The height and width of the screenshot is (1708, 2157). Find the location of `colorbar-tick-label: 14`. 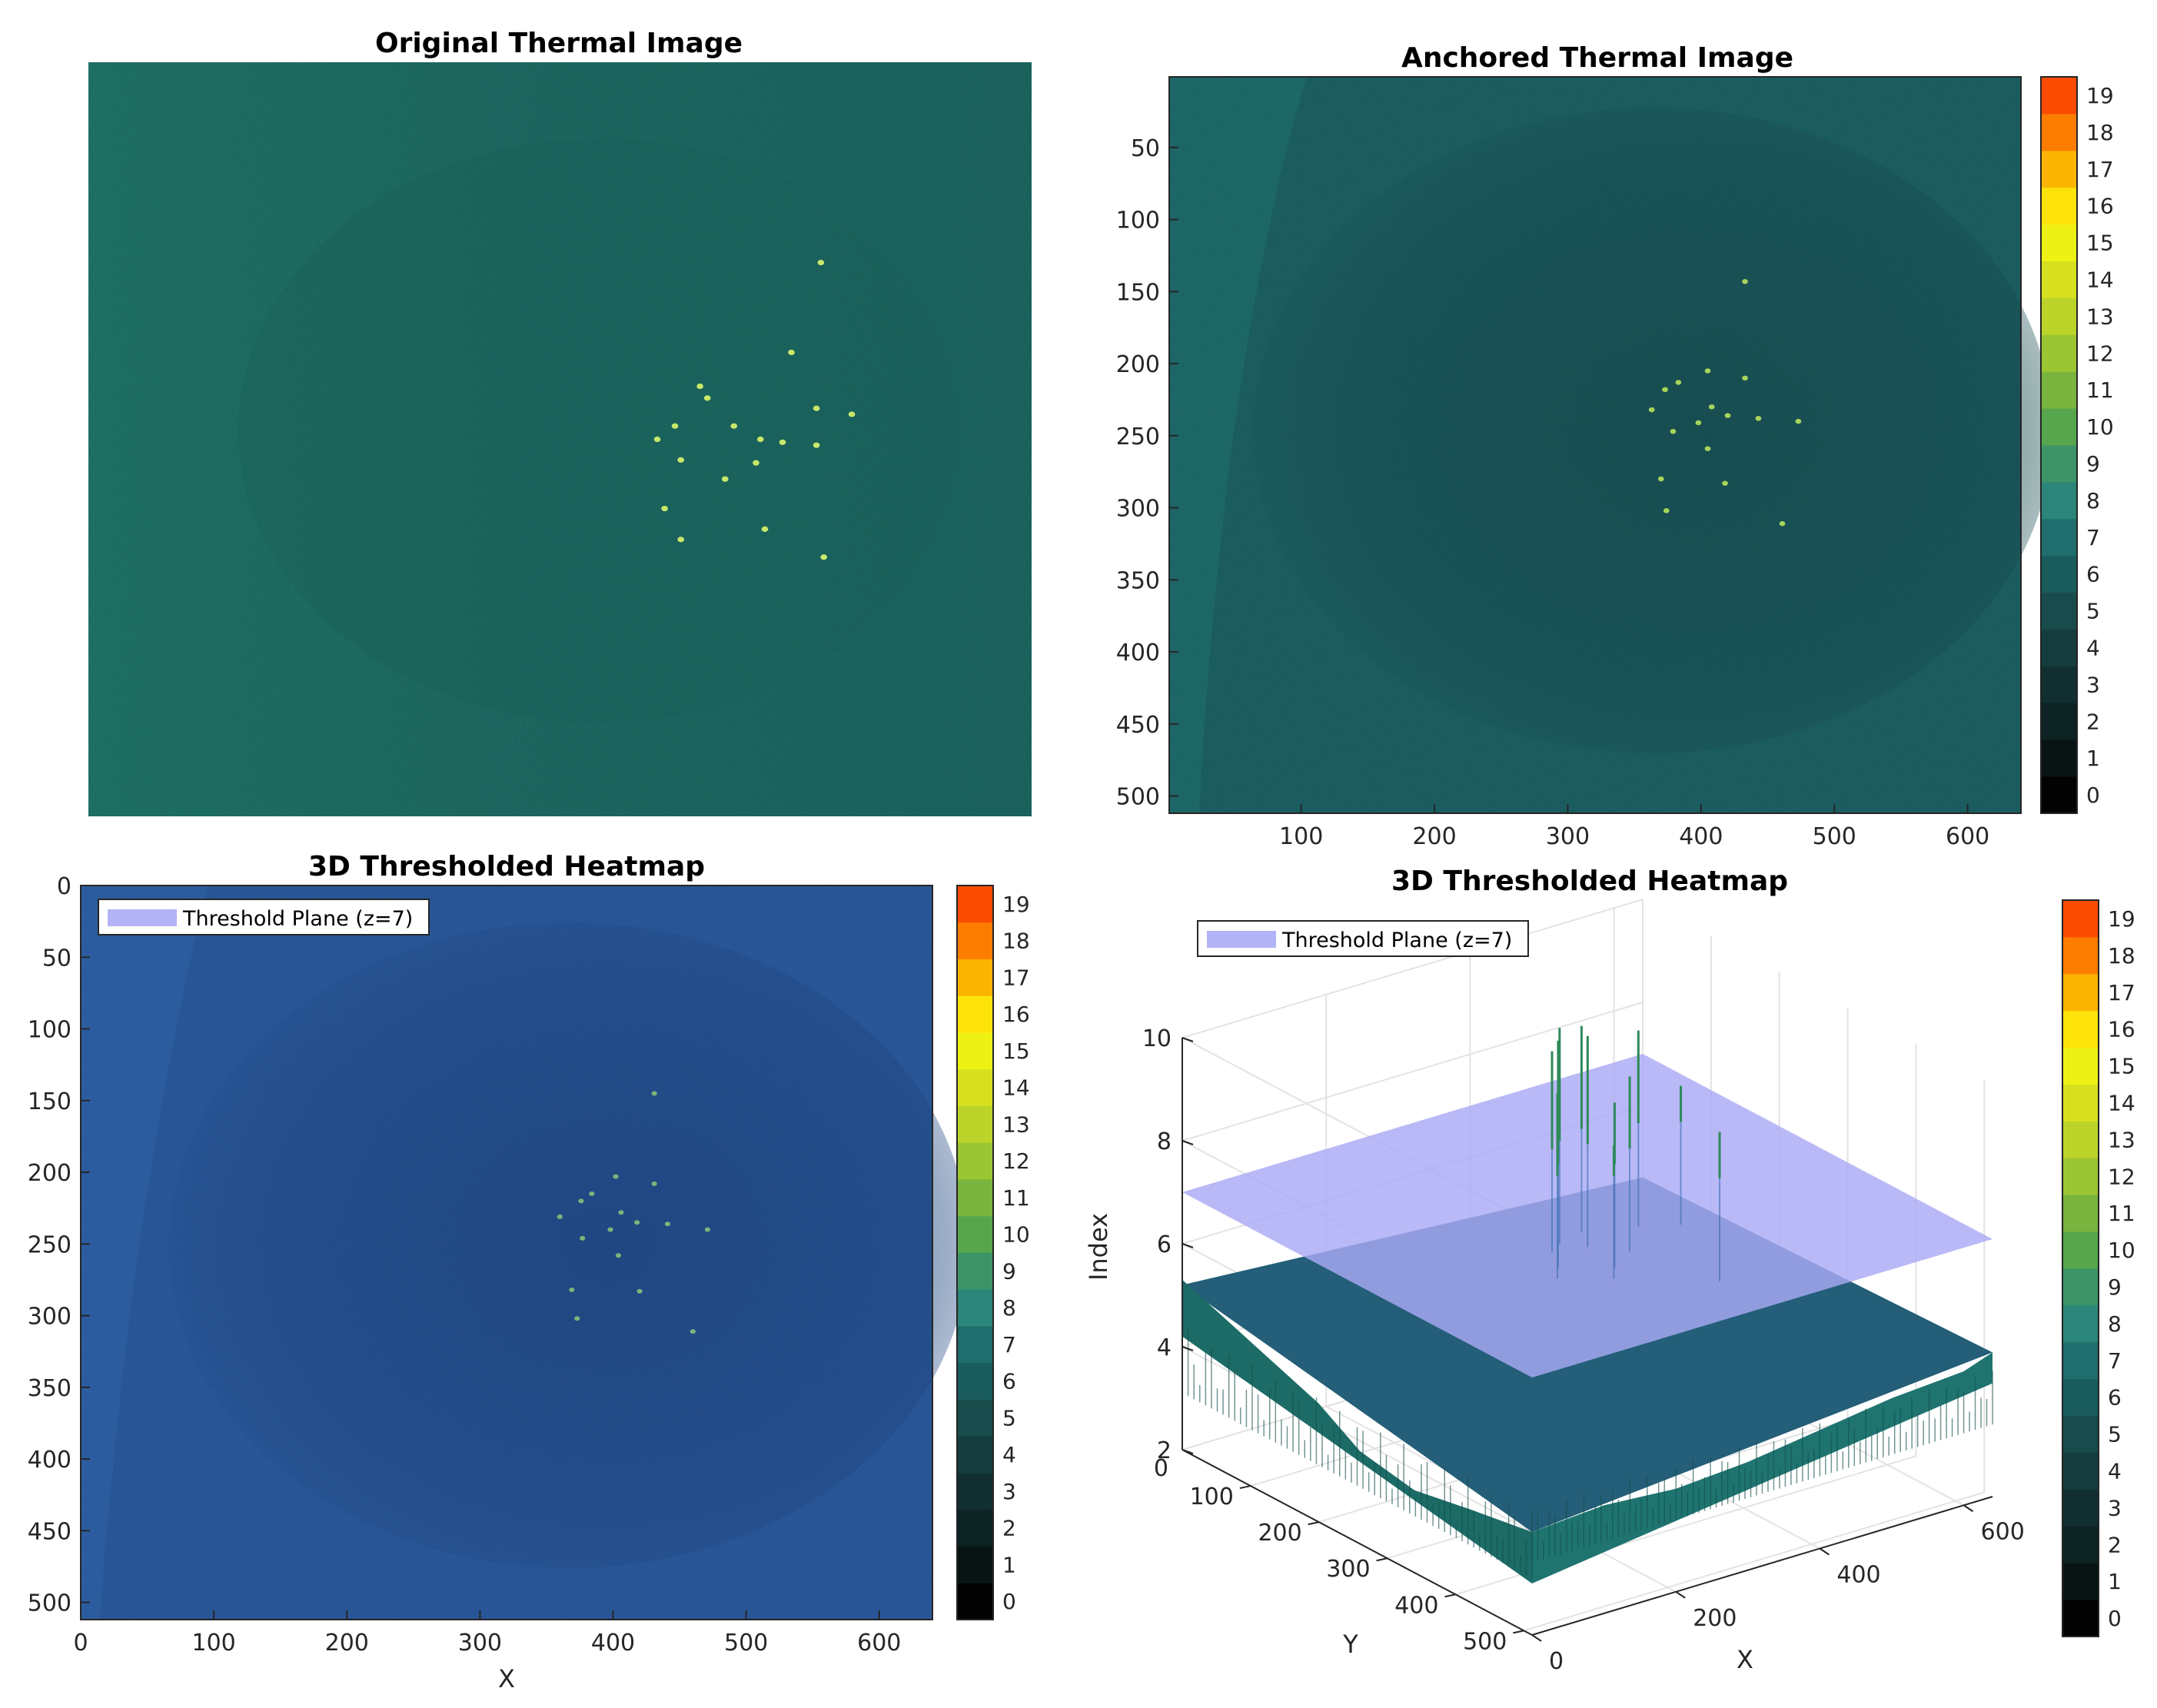

colorbar-tick-label: 14 is located at coordinates (1016, 1088).